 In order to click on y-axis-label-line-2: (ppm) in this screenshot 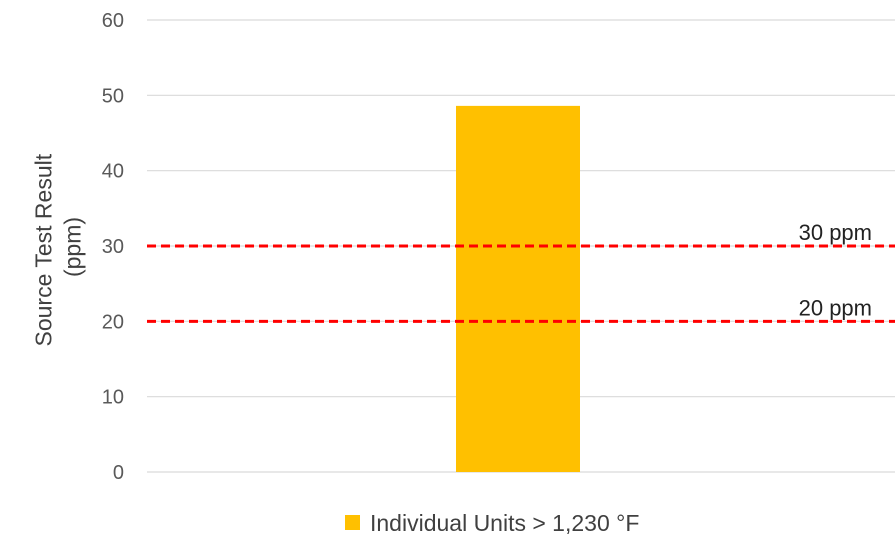, I will do `click(72, 247)`.